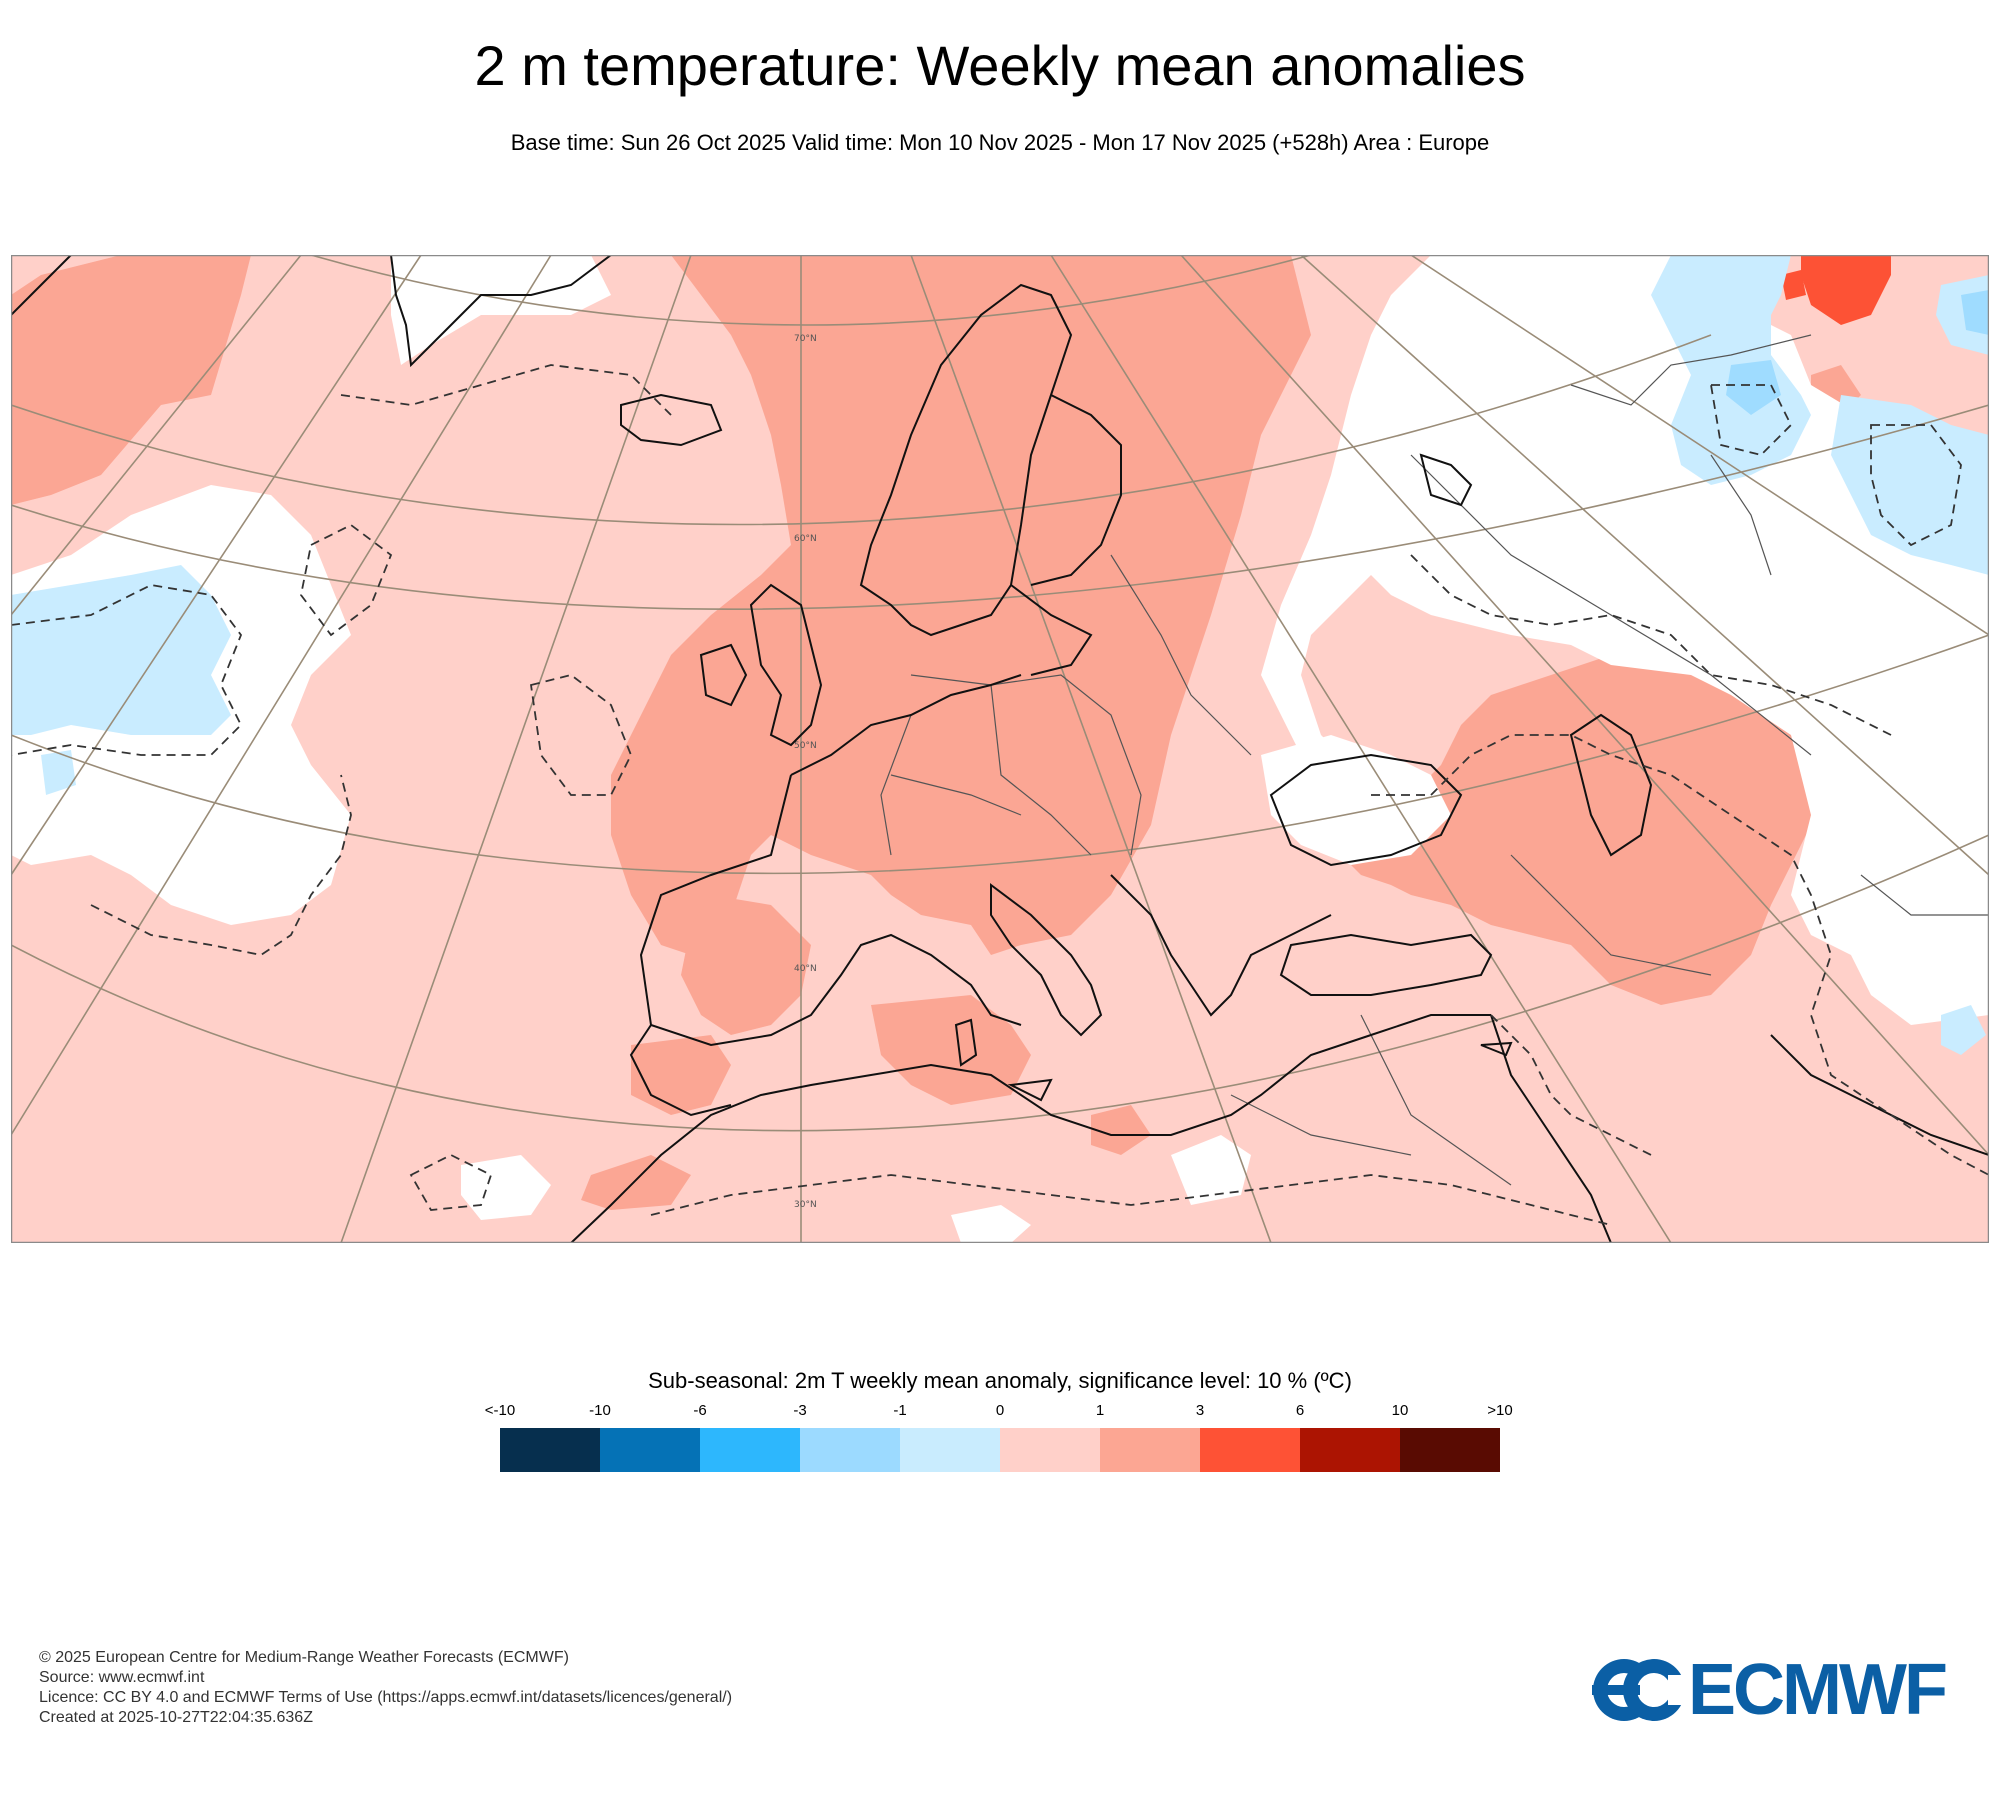  What do you see at coordinates (1846, 290) in the screenshot?
I see `strong-warm-ne` at bounding box center [1846, 290].